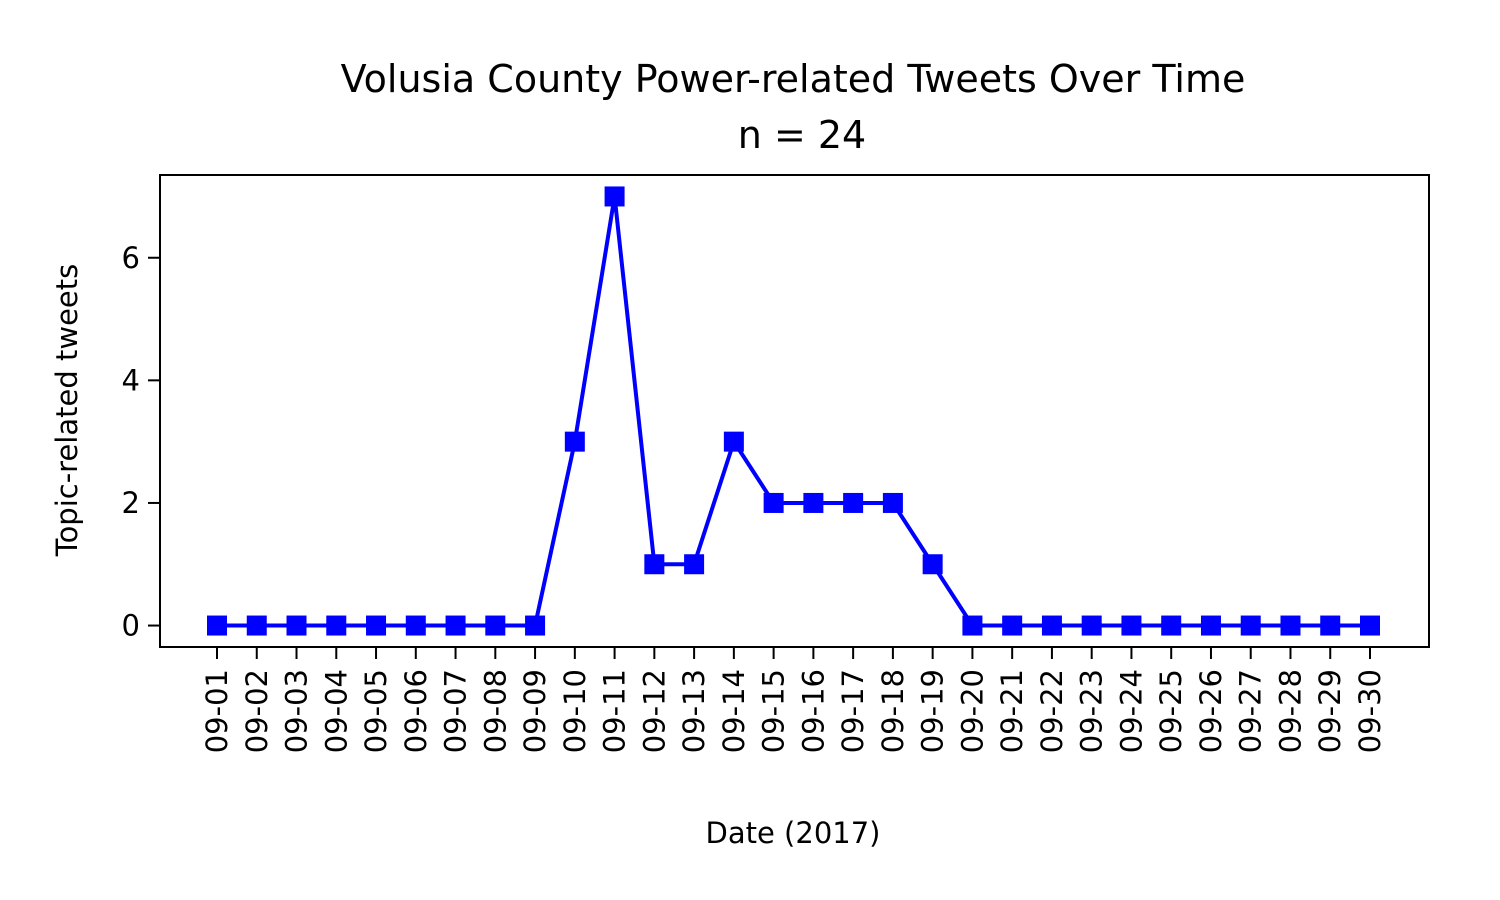  What do you see at coordinates (217, 711) in the screenshot?
I see `x-tick-label: 09-01` at bounding box center [217, 711].